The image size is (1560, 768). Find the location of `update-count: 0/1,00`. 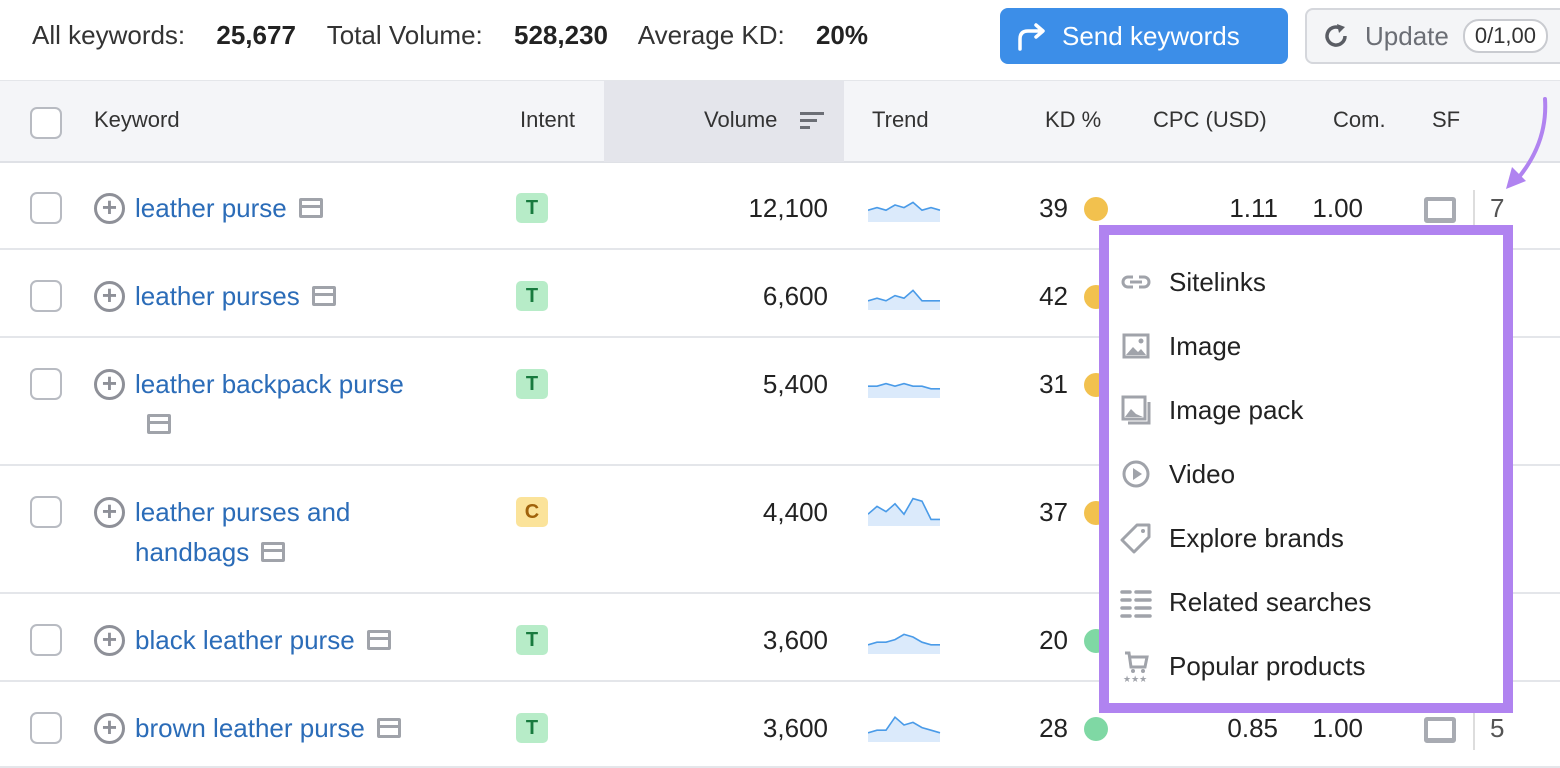

update-count: 0/1,00 is located at coordinates (1505, 36).